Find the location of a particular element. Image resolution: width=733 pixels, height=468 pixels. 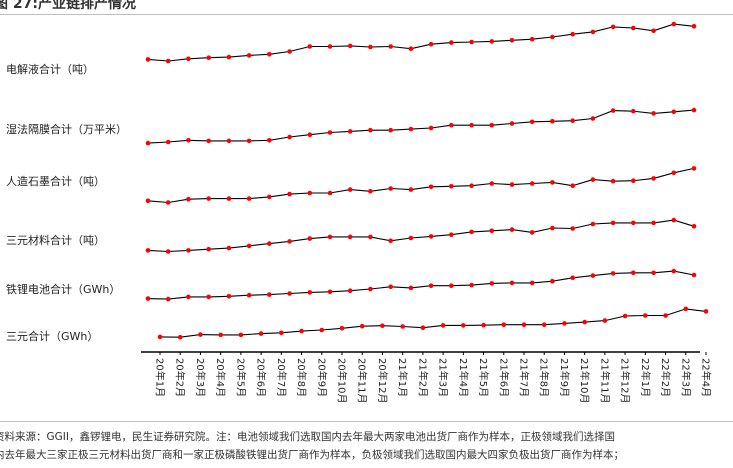

series-group: 人造石墨合计（吨） is located at coordinates (351, 185).